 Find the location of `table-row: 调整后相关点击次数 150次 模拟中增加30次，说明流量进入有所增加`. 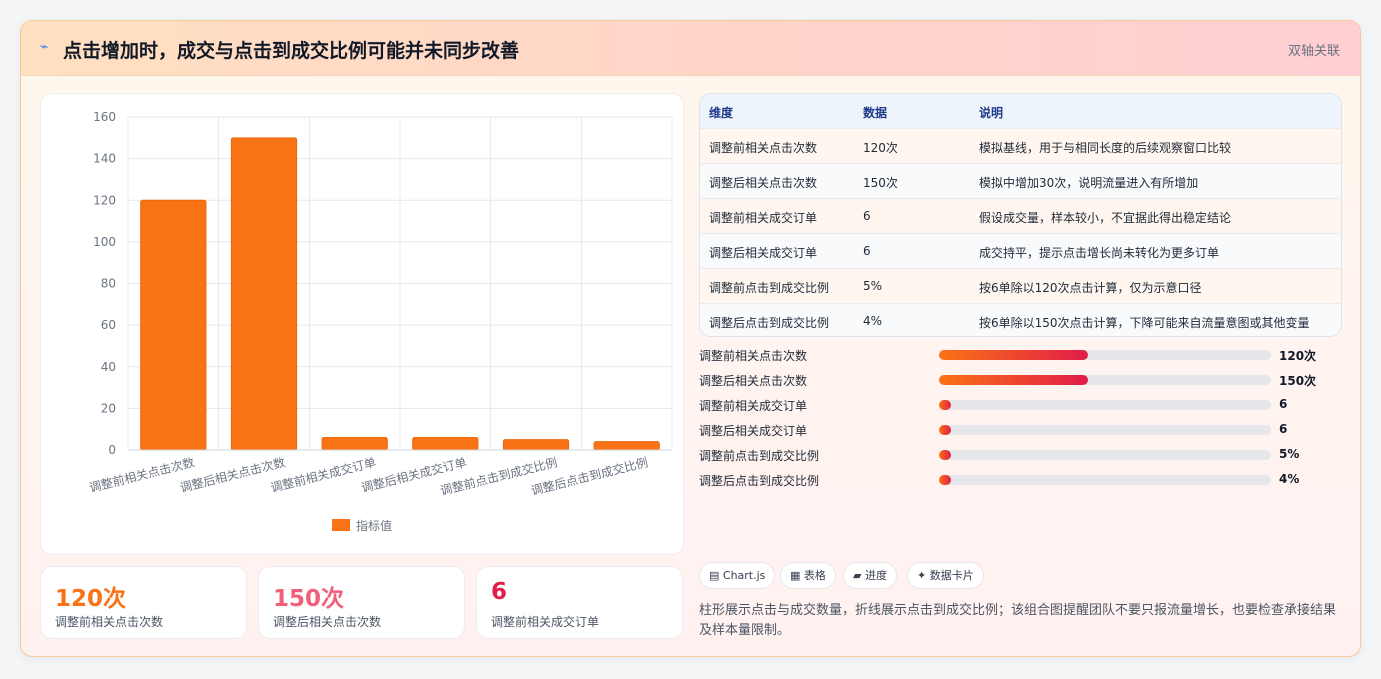

table-row: 调整后相关点击次数 150次 模拟中增加30次，说明流量进入有所增加 is located at coordinates (1020, 181).